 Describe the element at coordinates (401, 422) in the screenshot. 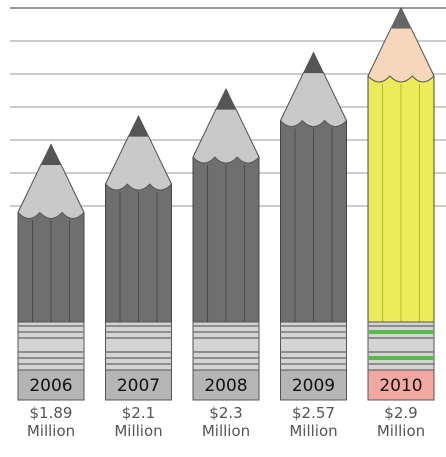

I see `value-label: $2.9 Million` at that location.